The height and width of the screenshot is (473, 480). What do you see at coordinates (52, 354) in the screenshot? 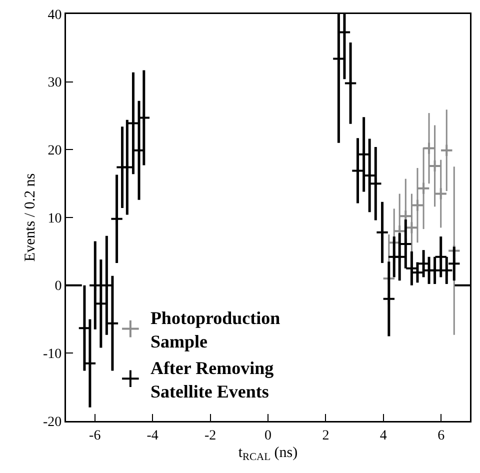
I see `y-tick-label: -10` at bounding box center [52, 354].